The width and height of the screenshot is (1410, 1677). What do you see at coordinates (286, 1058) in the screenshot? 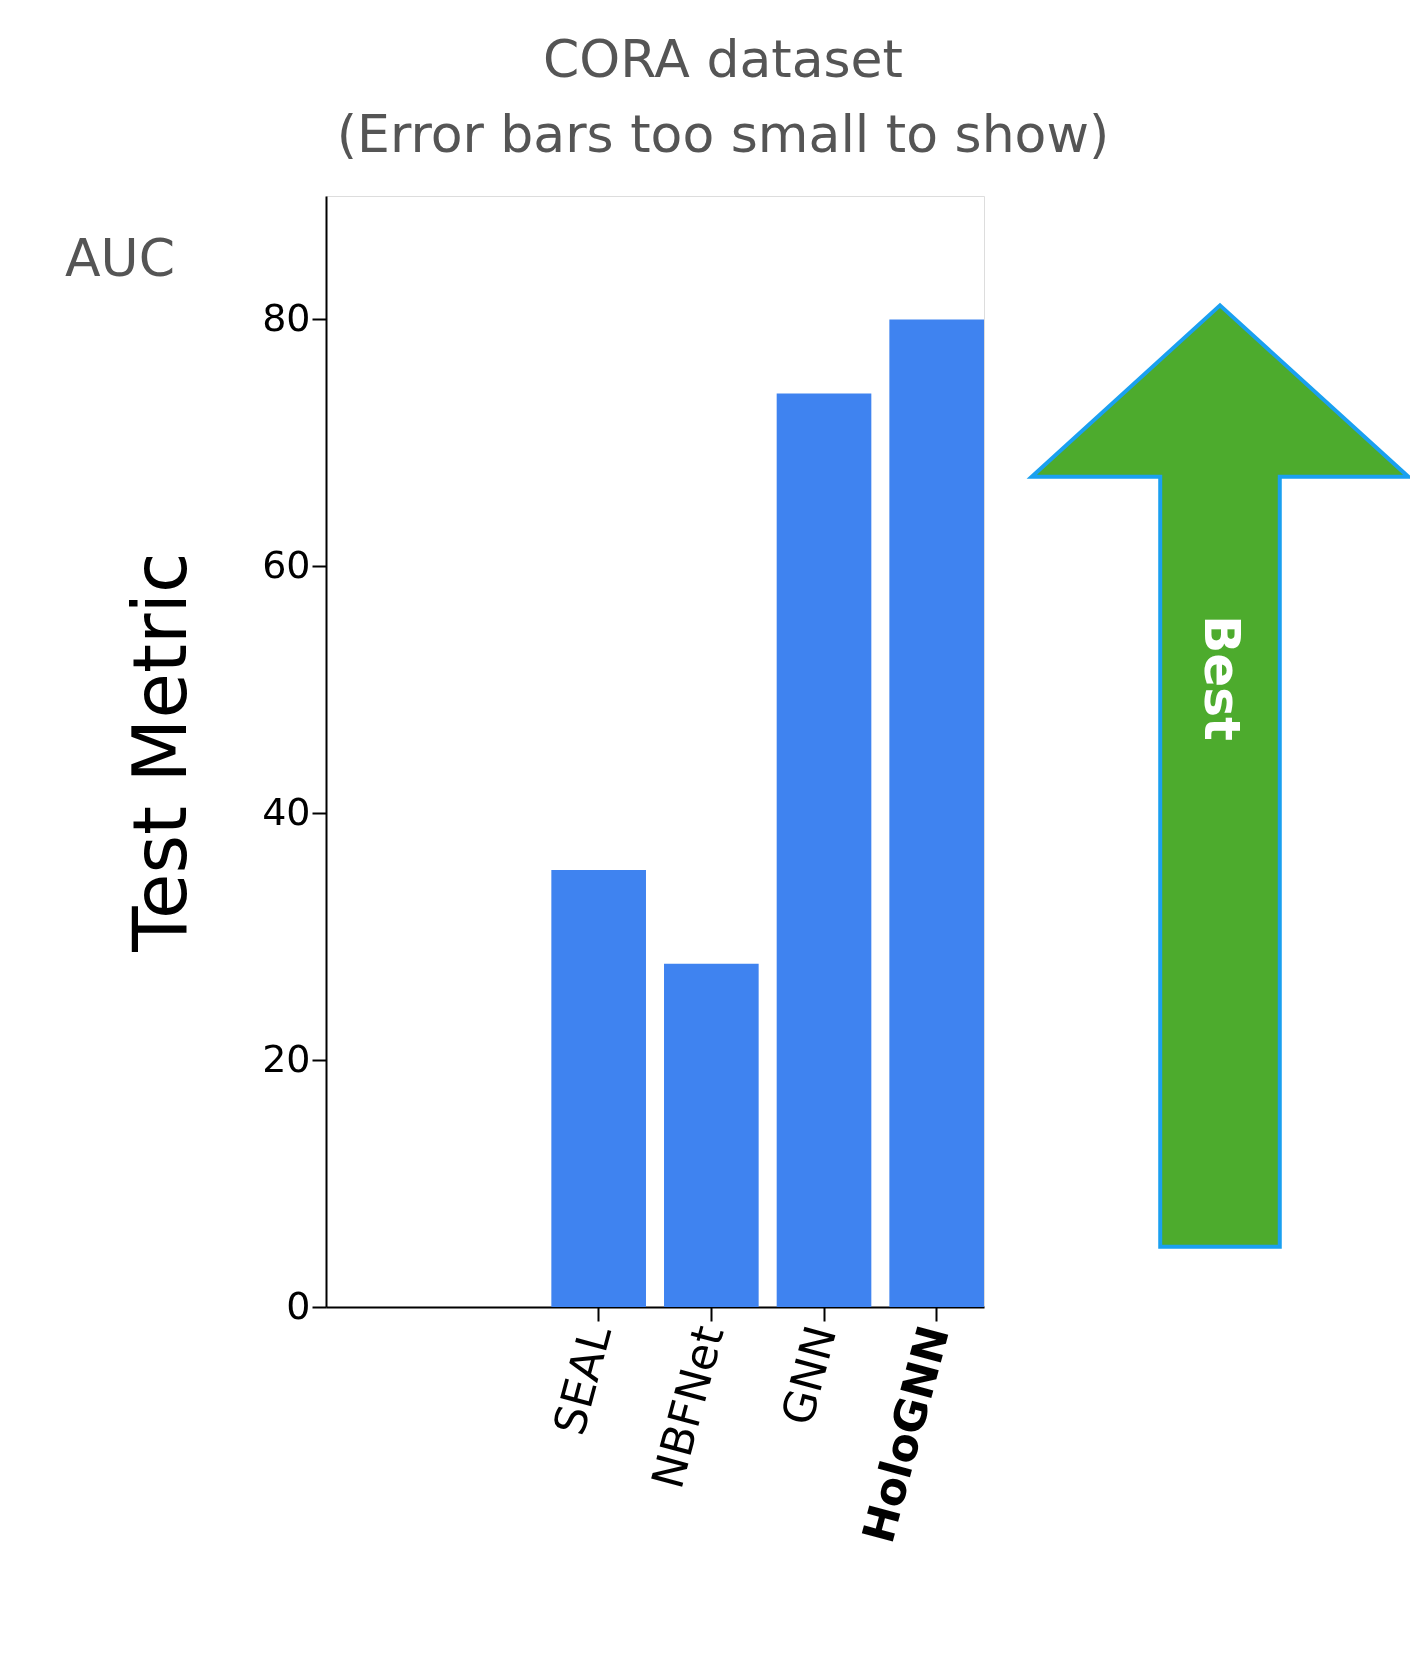
I see `y-tick-label: 20` at bounding box center [286, 1058].